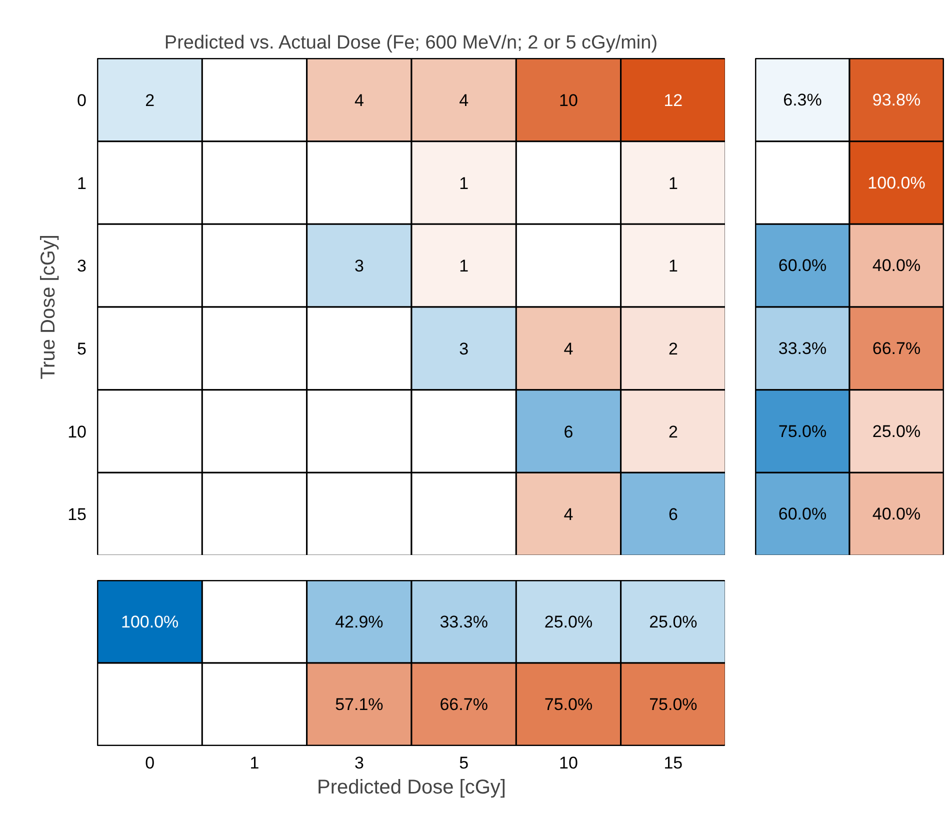  What do you see at coordinates (255, 763) in the screenshot?
I see `x-tick-label: 1` at bounding box center [255, 763].